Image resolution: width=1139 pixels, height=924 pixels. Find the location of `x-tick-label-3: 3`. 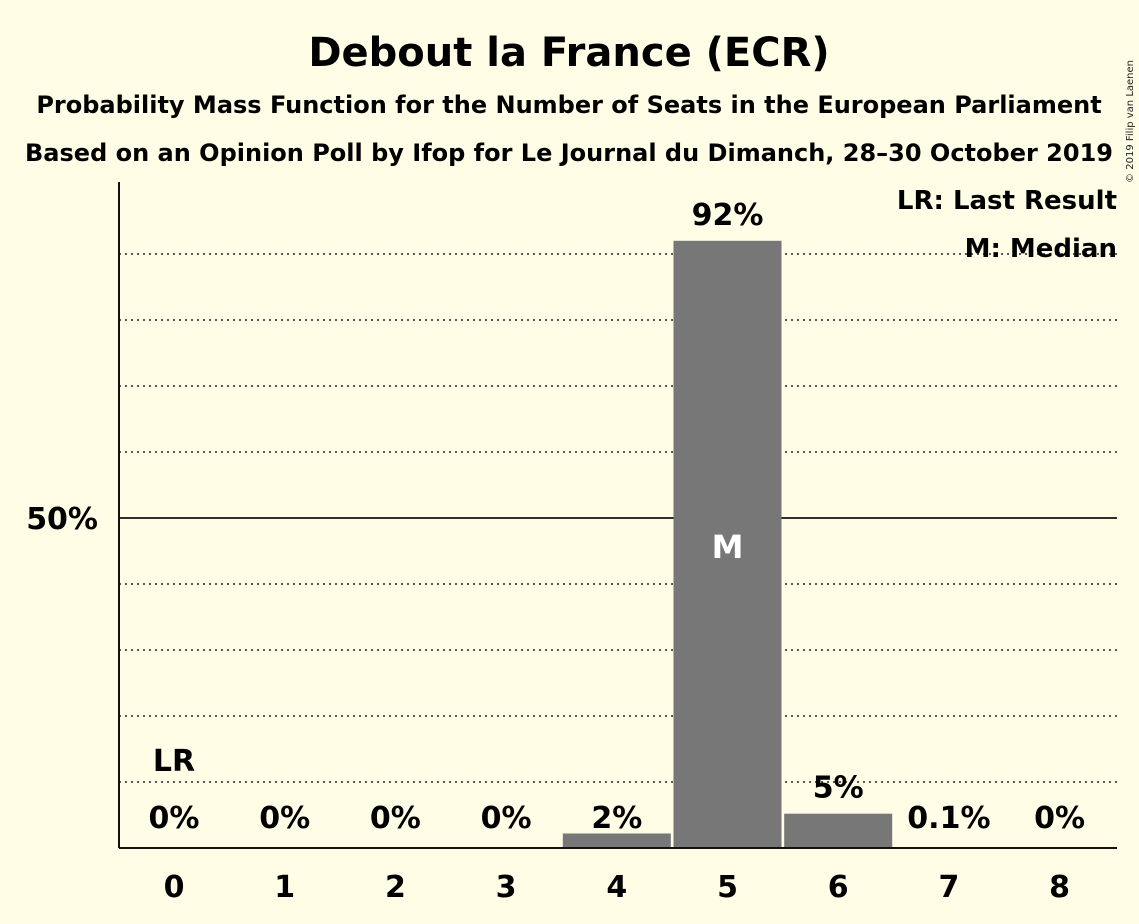

x-tick-label-3: 3 is located at coordinates (506, 887).